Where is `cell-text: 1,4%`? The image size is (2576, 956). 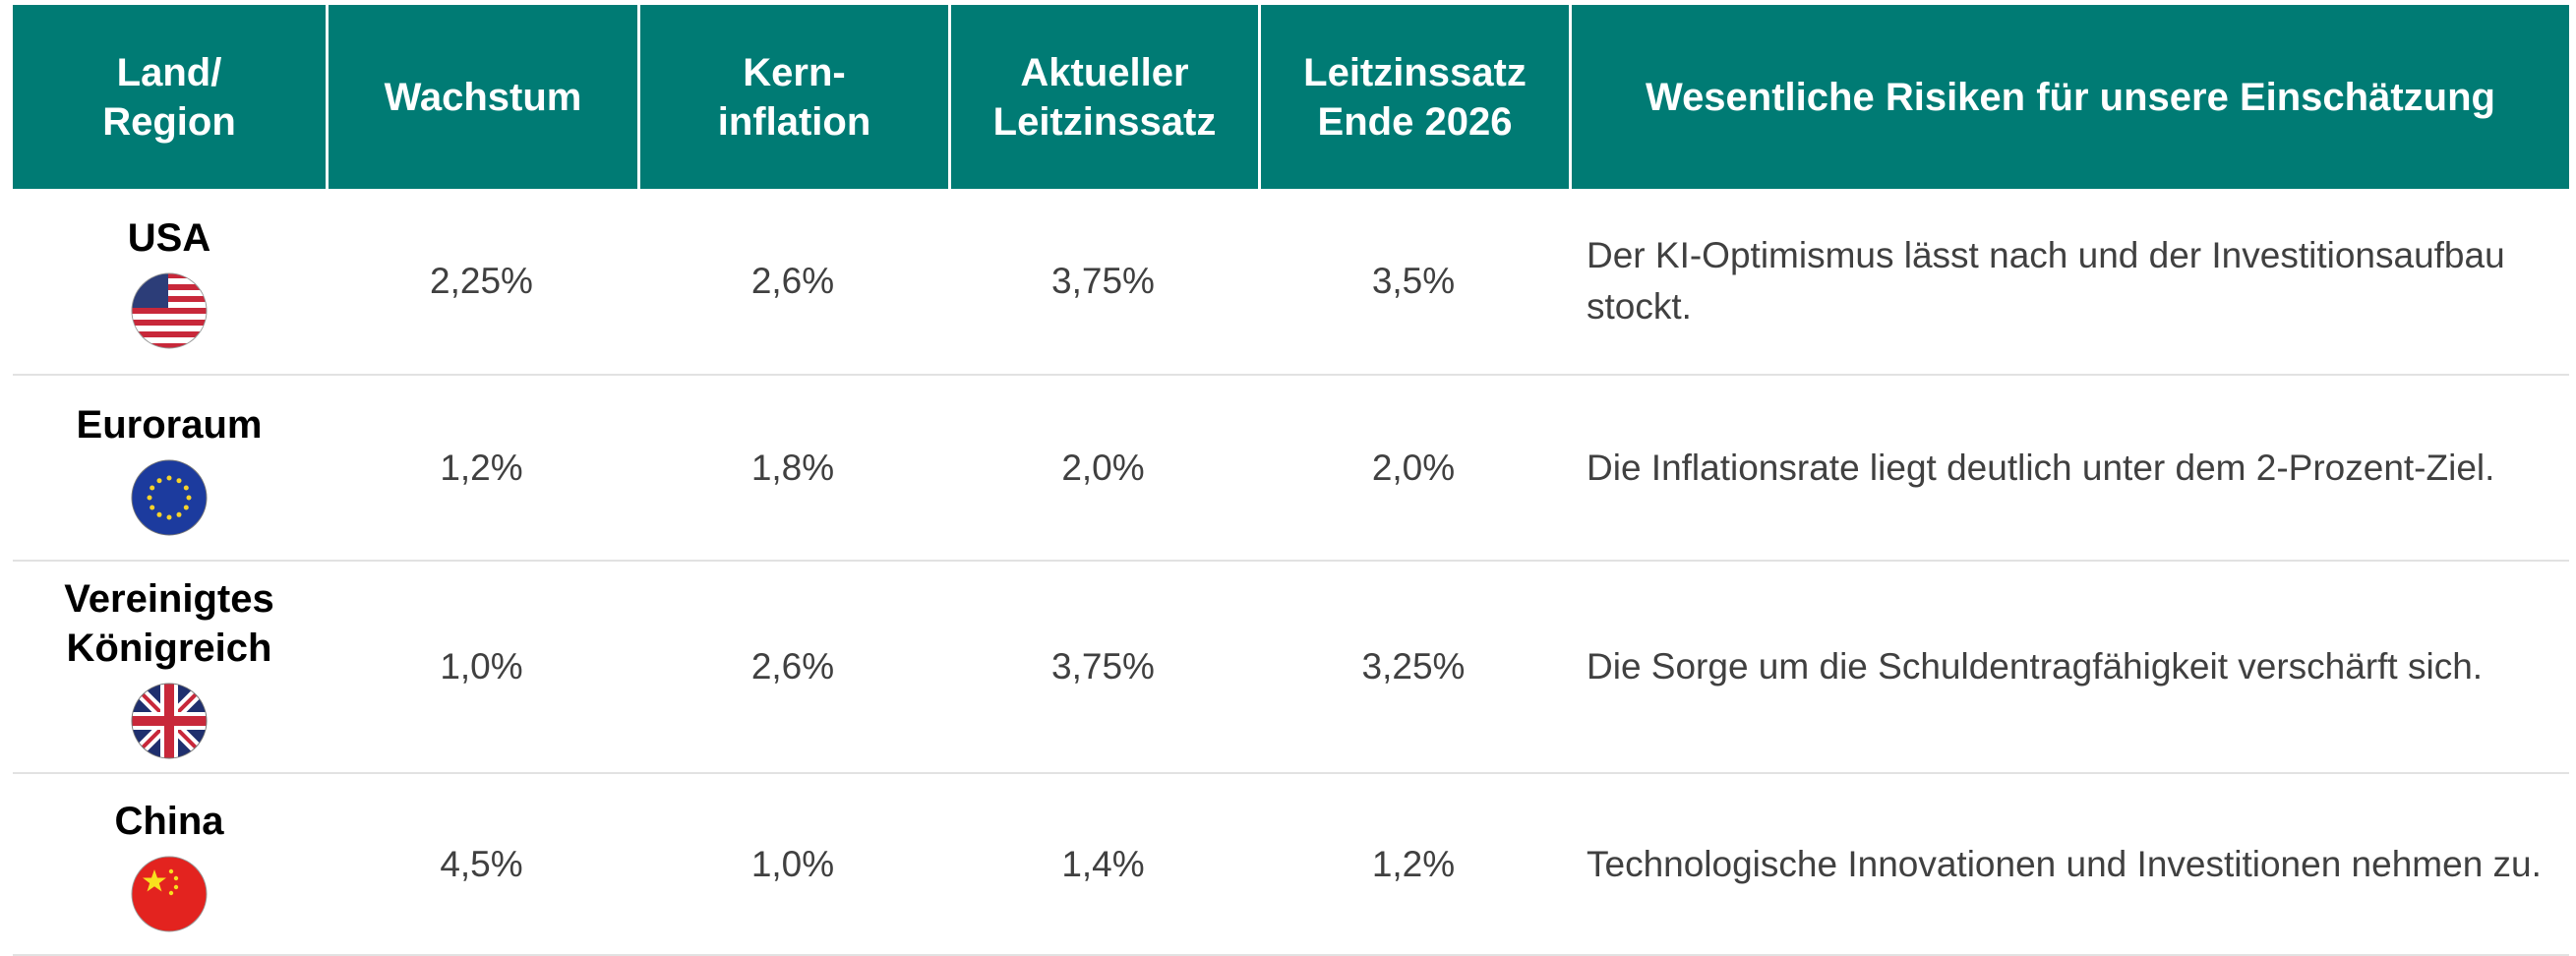
cell-text: 1,4% is located at coordinates (1103, 863).